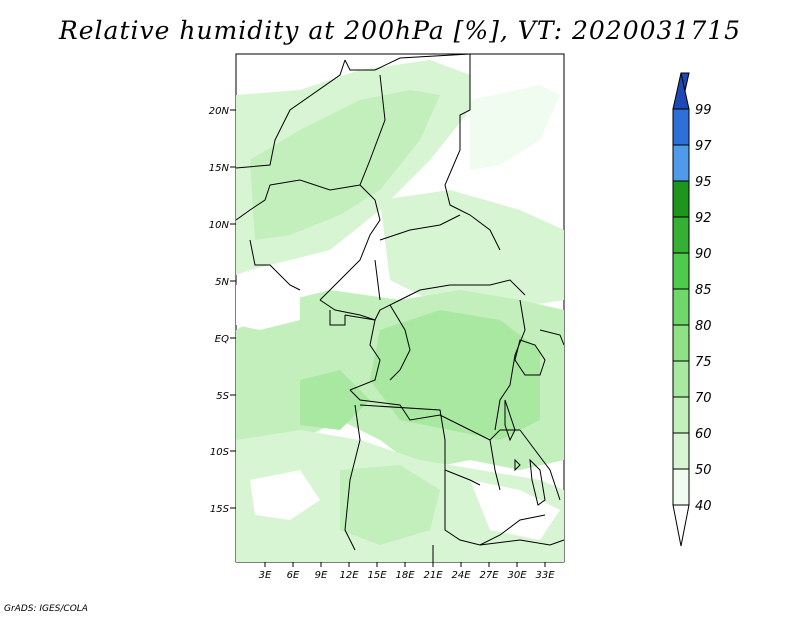 This screenshot has width=800, height=618. I want to click on lat-label: EQ, so click(222, 339).